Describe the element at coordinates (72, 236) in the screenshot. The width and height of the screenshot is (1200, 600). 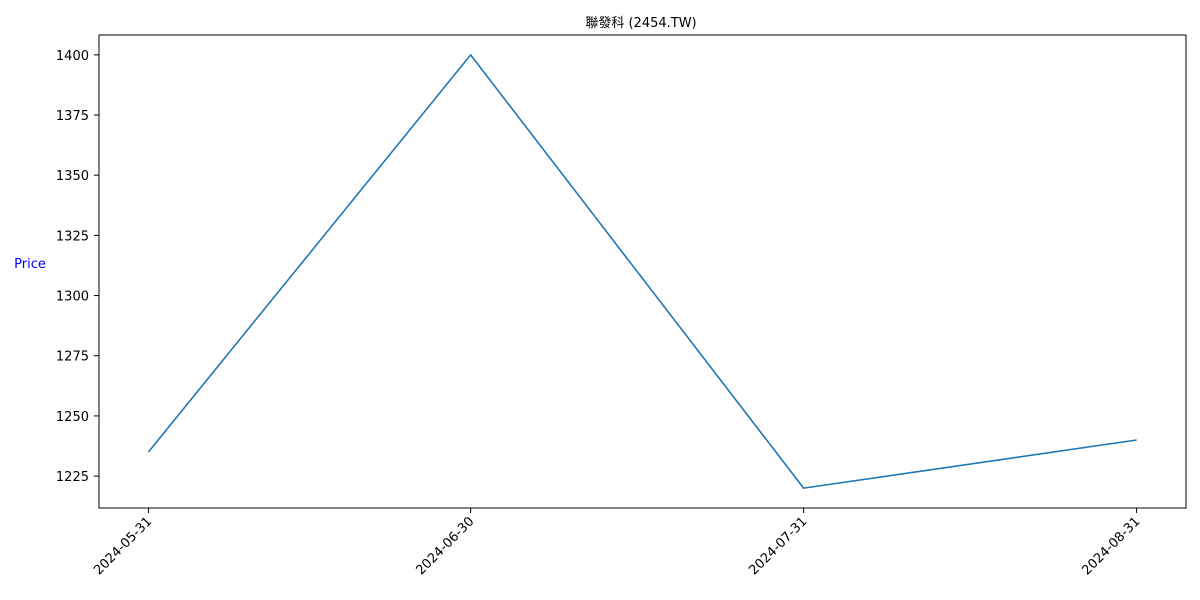
I see `y-tick-label: 1325` at that location.